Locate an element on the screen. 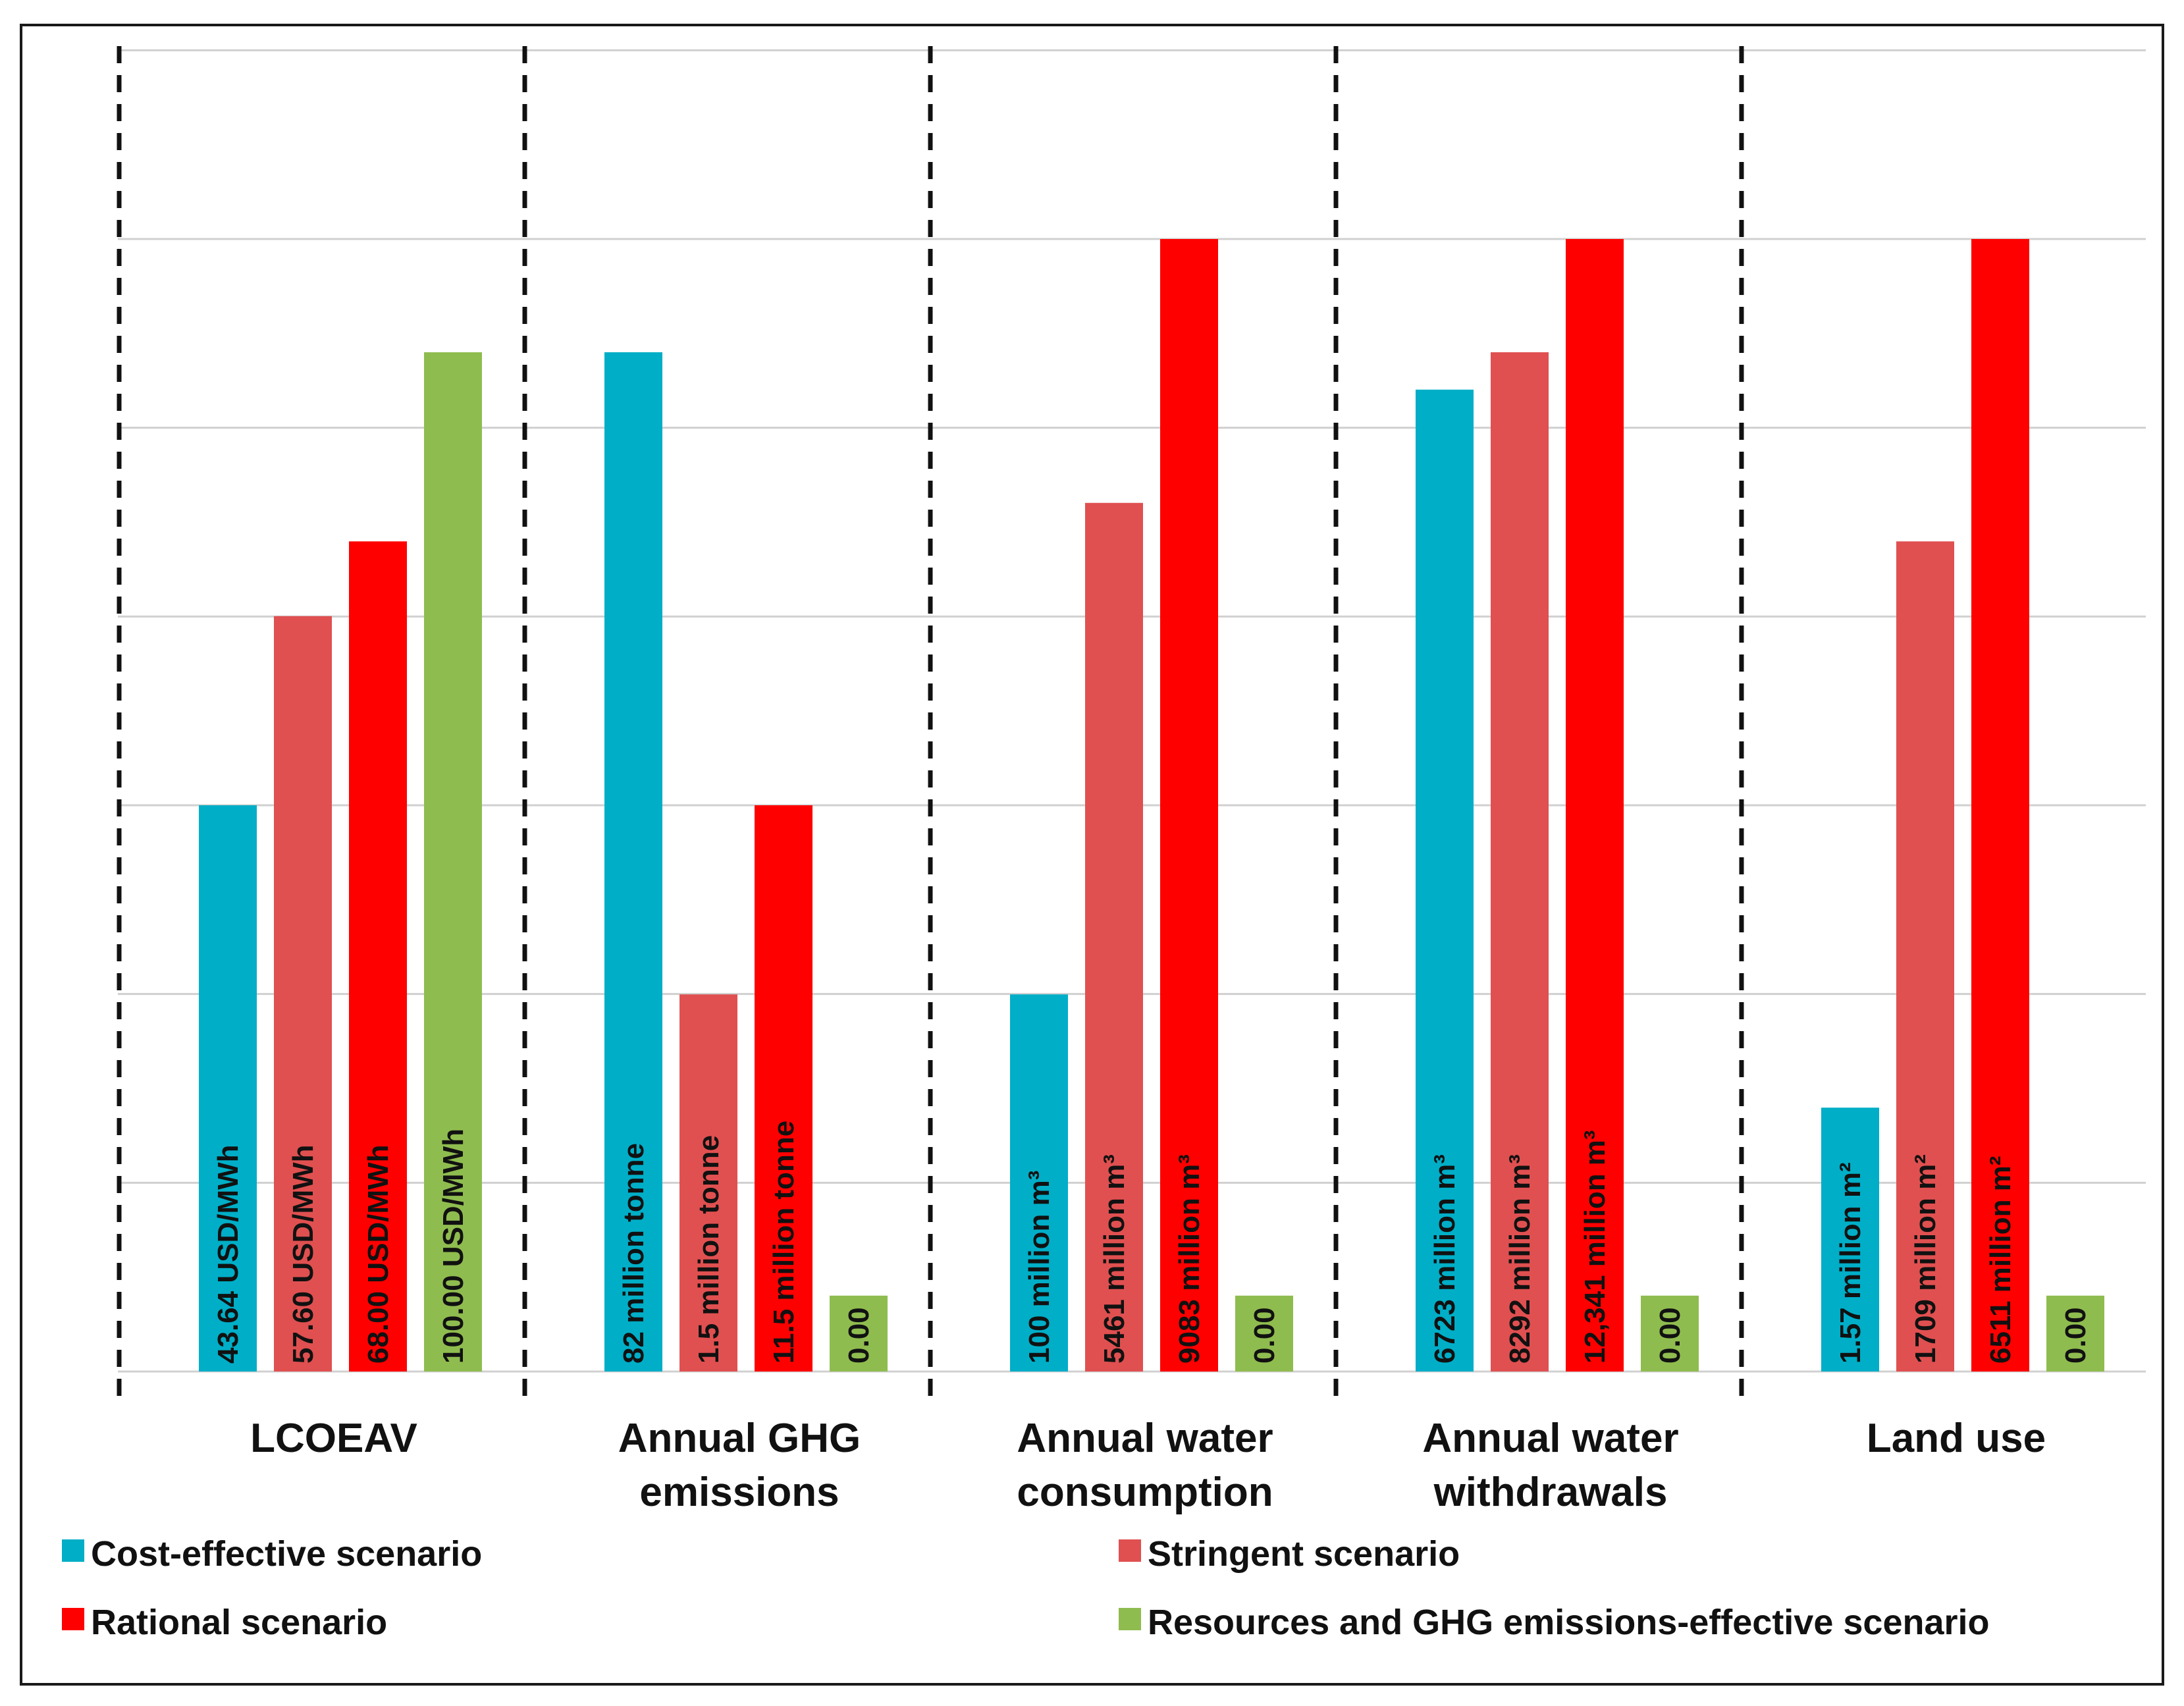 This screenshot has width=2184, height=1706. category-label: Land use is located at coordinates (1956, 1438).